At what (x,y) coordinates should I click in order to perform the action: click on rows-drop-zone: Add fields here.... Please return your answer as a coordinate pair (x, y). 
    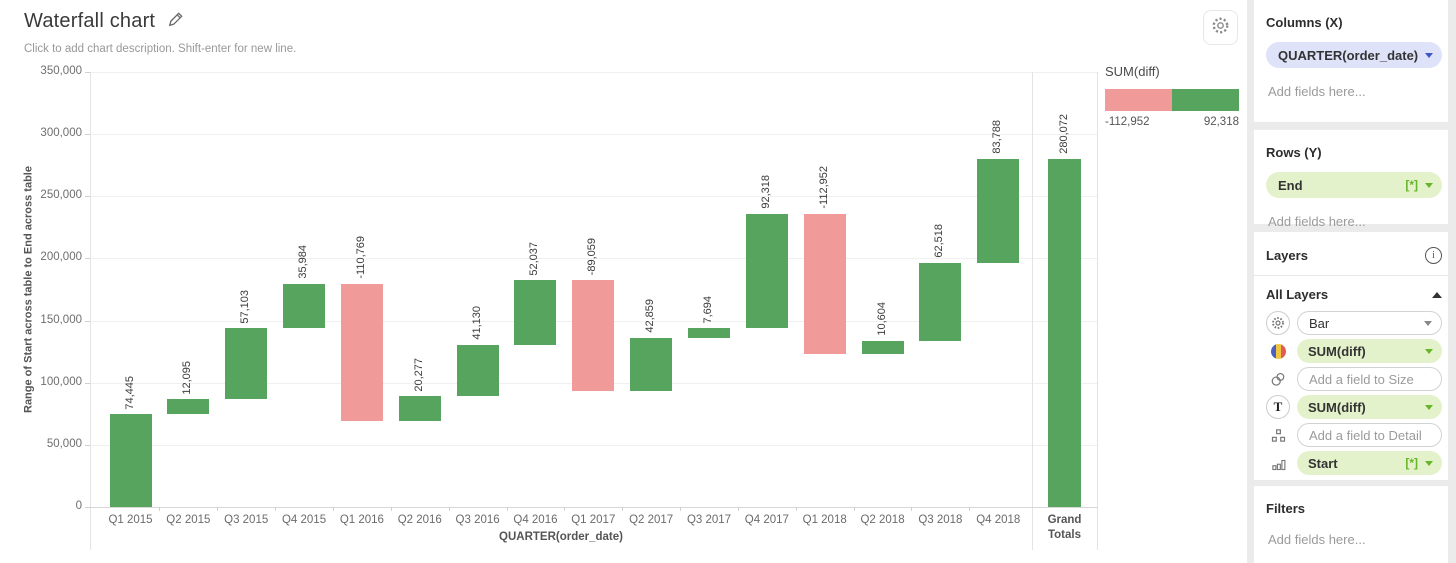
    Looking at the image, I should click on (1317, 221).